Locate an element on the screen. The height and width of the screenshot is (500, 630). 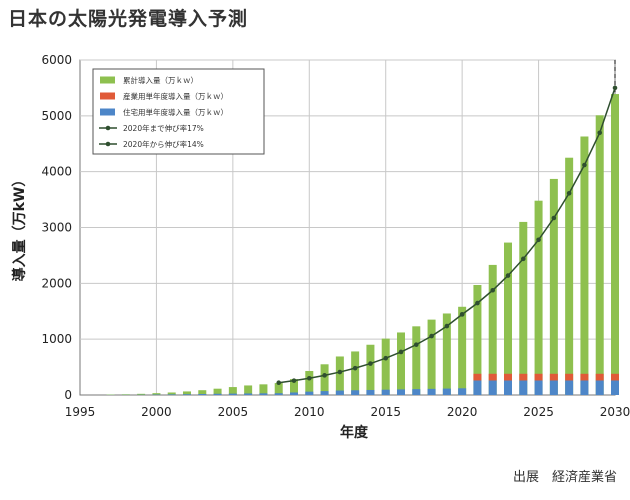
x-tick-label: 2020 is located at coordinates (462, 412).